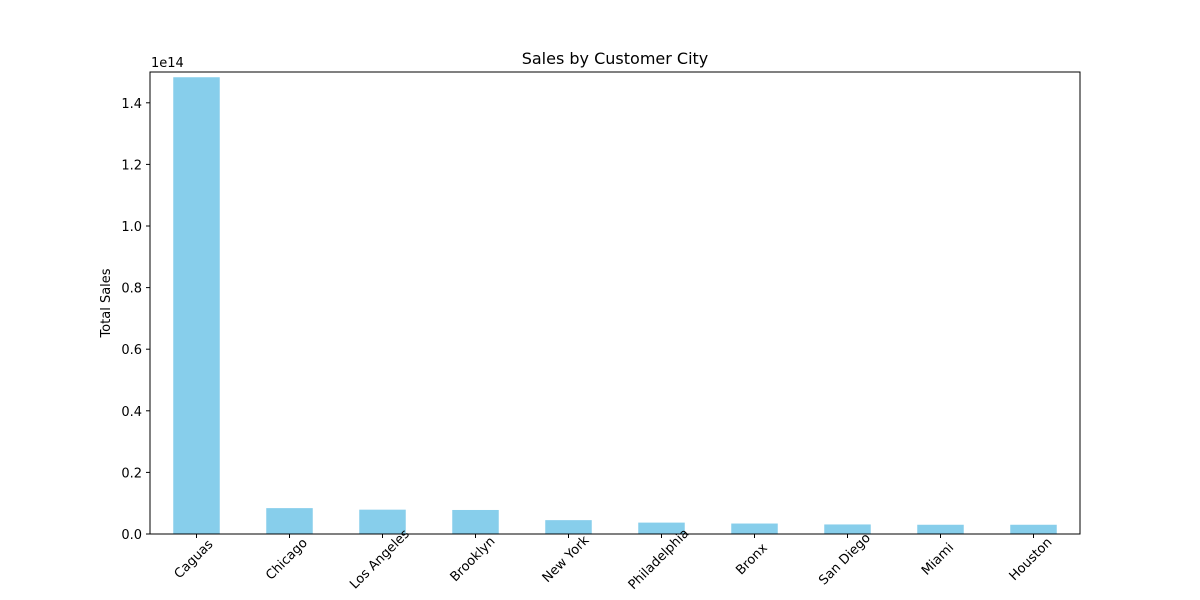 The width and height of the screenshot is (1200, 600). Describe the element at coordinates (287, 560) in the screenshot. I see `x-tick-label: Chicago` at that location.